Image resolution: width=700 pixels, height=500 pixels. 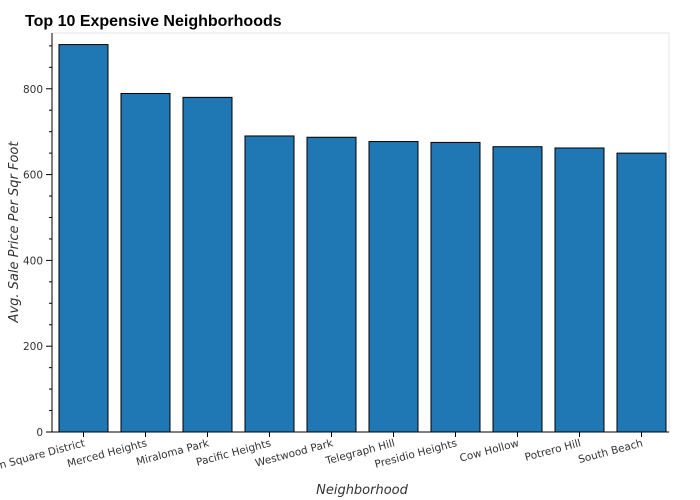 What do you see at coordinates (37, 242) in the screenshot?
I see `y-axis-ticks: 0 200 400 600 800` at bounding box center [37, 242].